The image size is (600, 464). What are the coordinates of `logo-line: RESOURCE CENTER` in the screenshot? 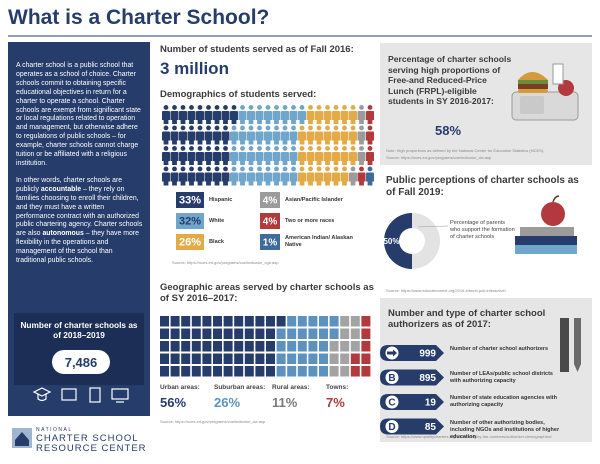 It's located at (91, 448).